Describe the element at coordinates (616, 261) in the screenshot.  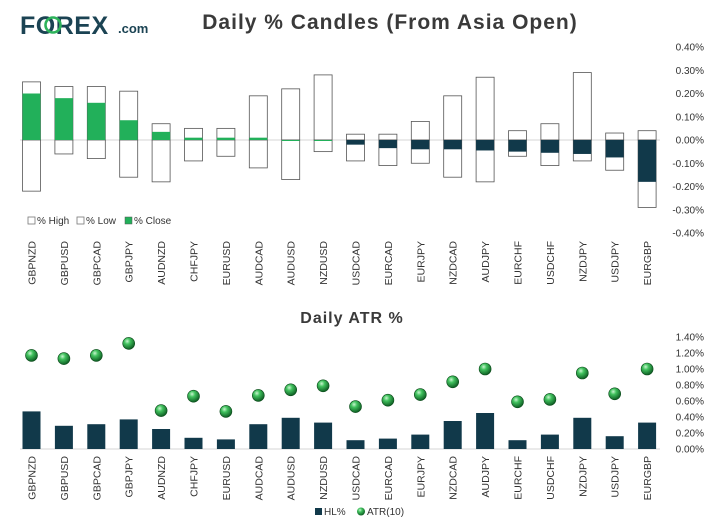
I see `candles-x-label-usdjpy: USDJPY` at that location.